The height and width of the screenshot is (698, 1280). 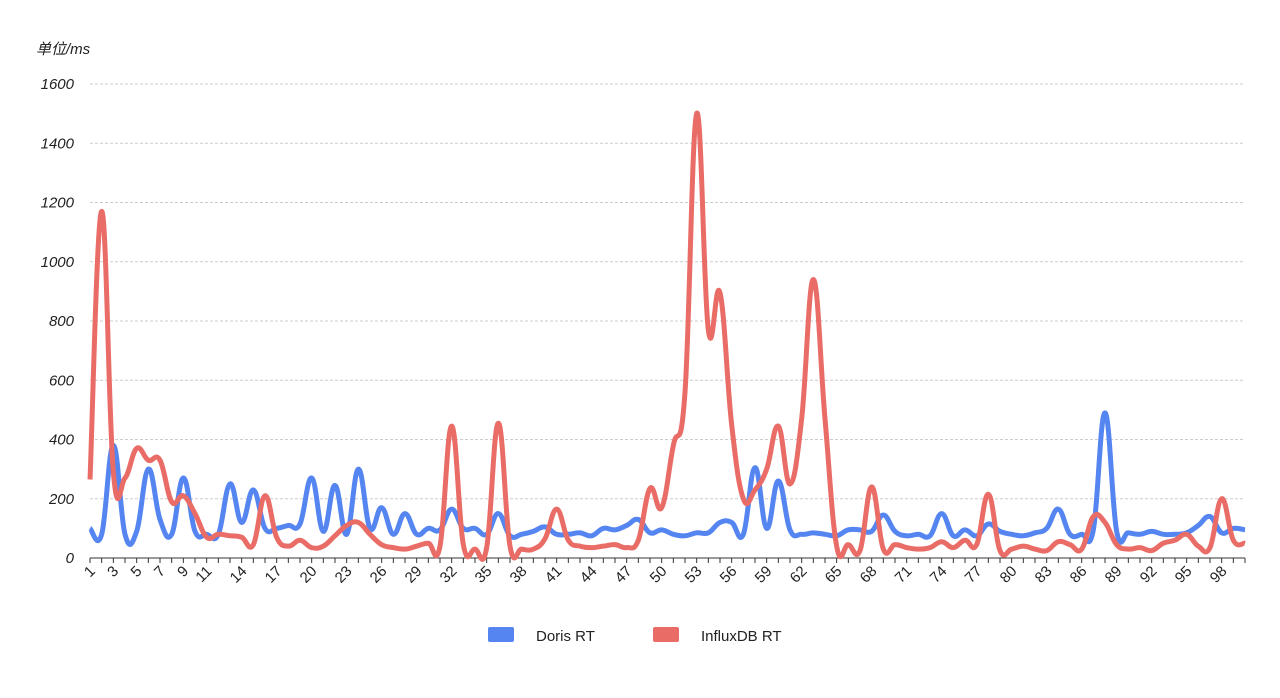 What do you see at coordinates (974, 575) in the screenshot?
I see `x-tick-label: 77` at bounding box center [974, 575].